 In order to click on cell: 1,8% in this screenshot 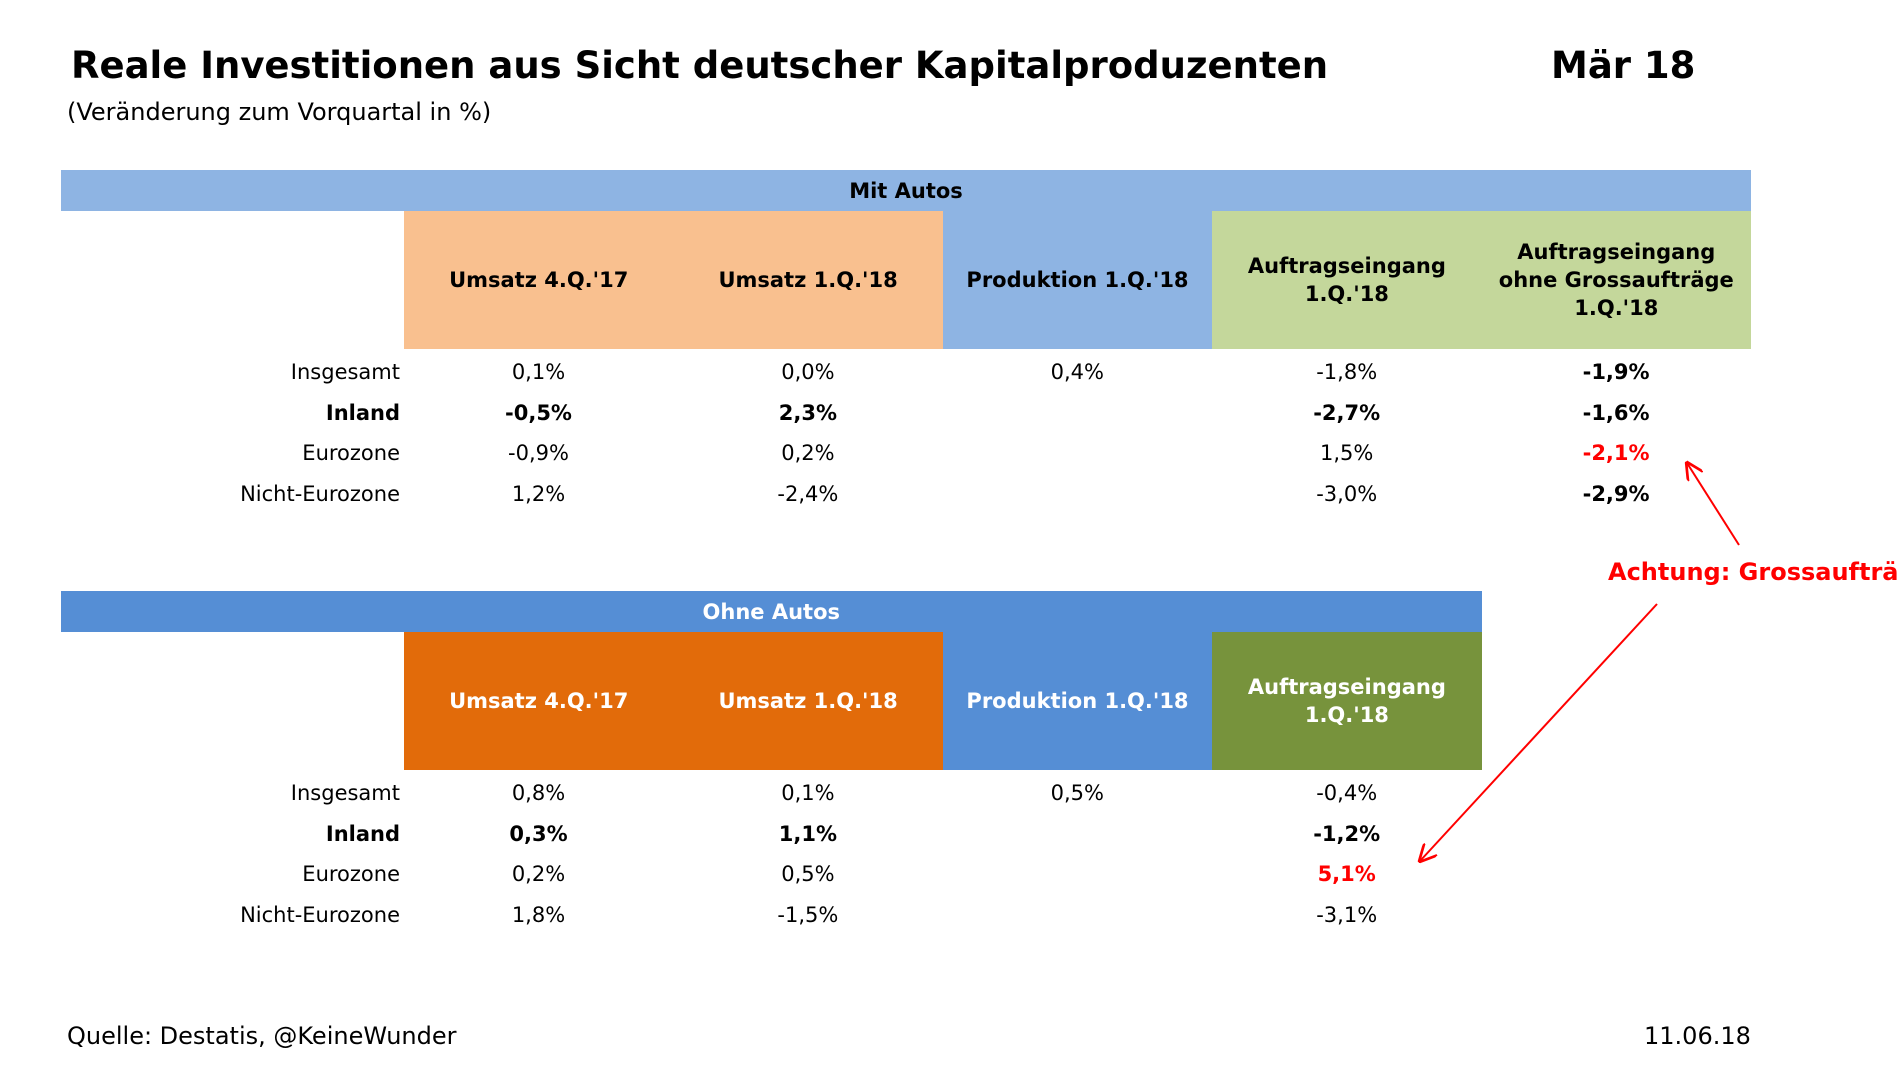, I will do `click(538, 914)`.